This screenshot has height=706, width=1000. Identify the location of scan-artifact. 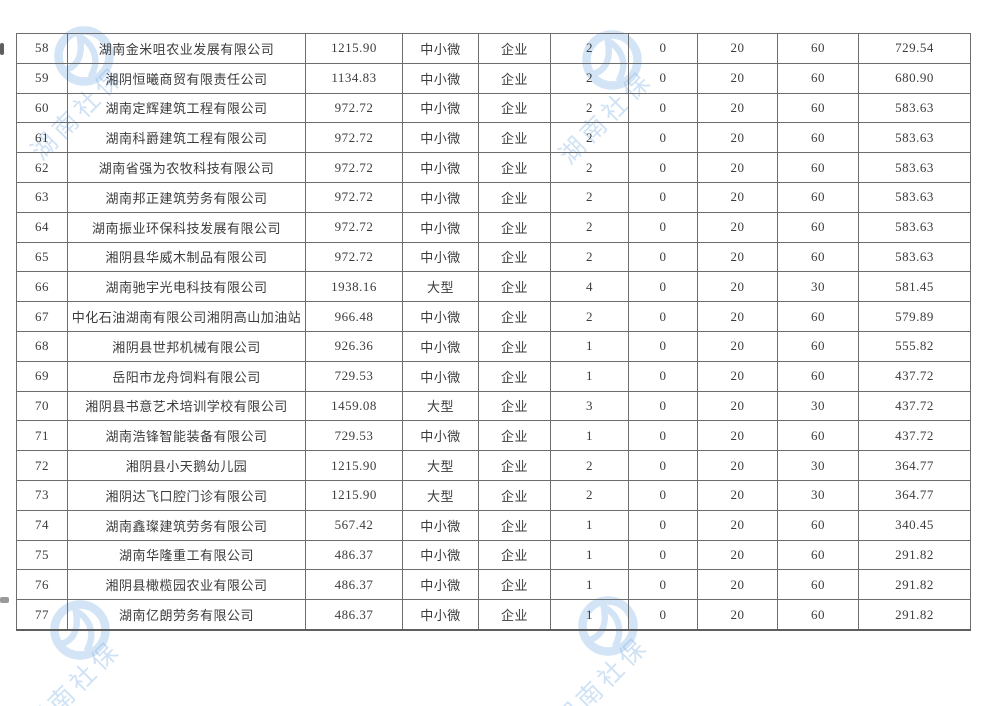
(4, 600).